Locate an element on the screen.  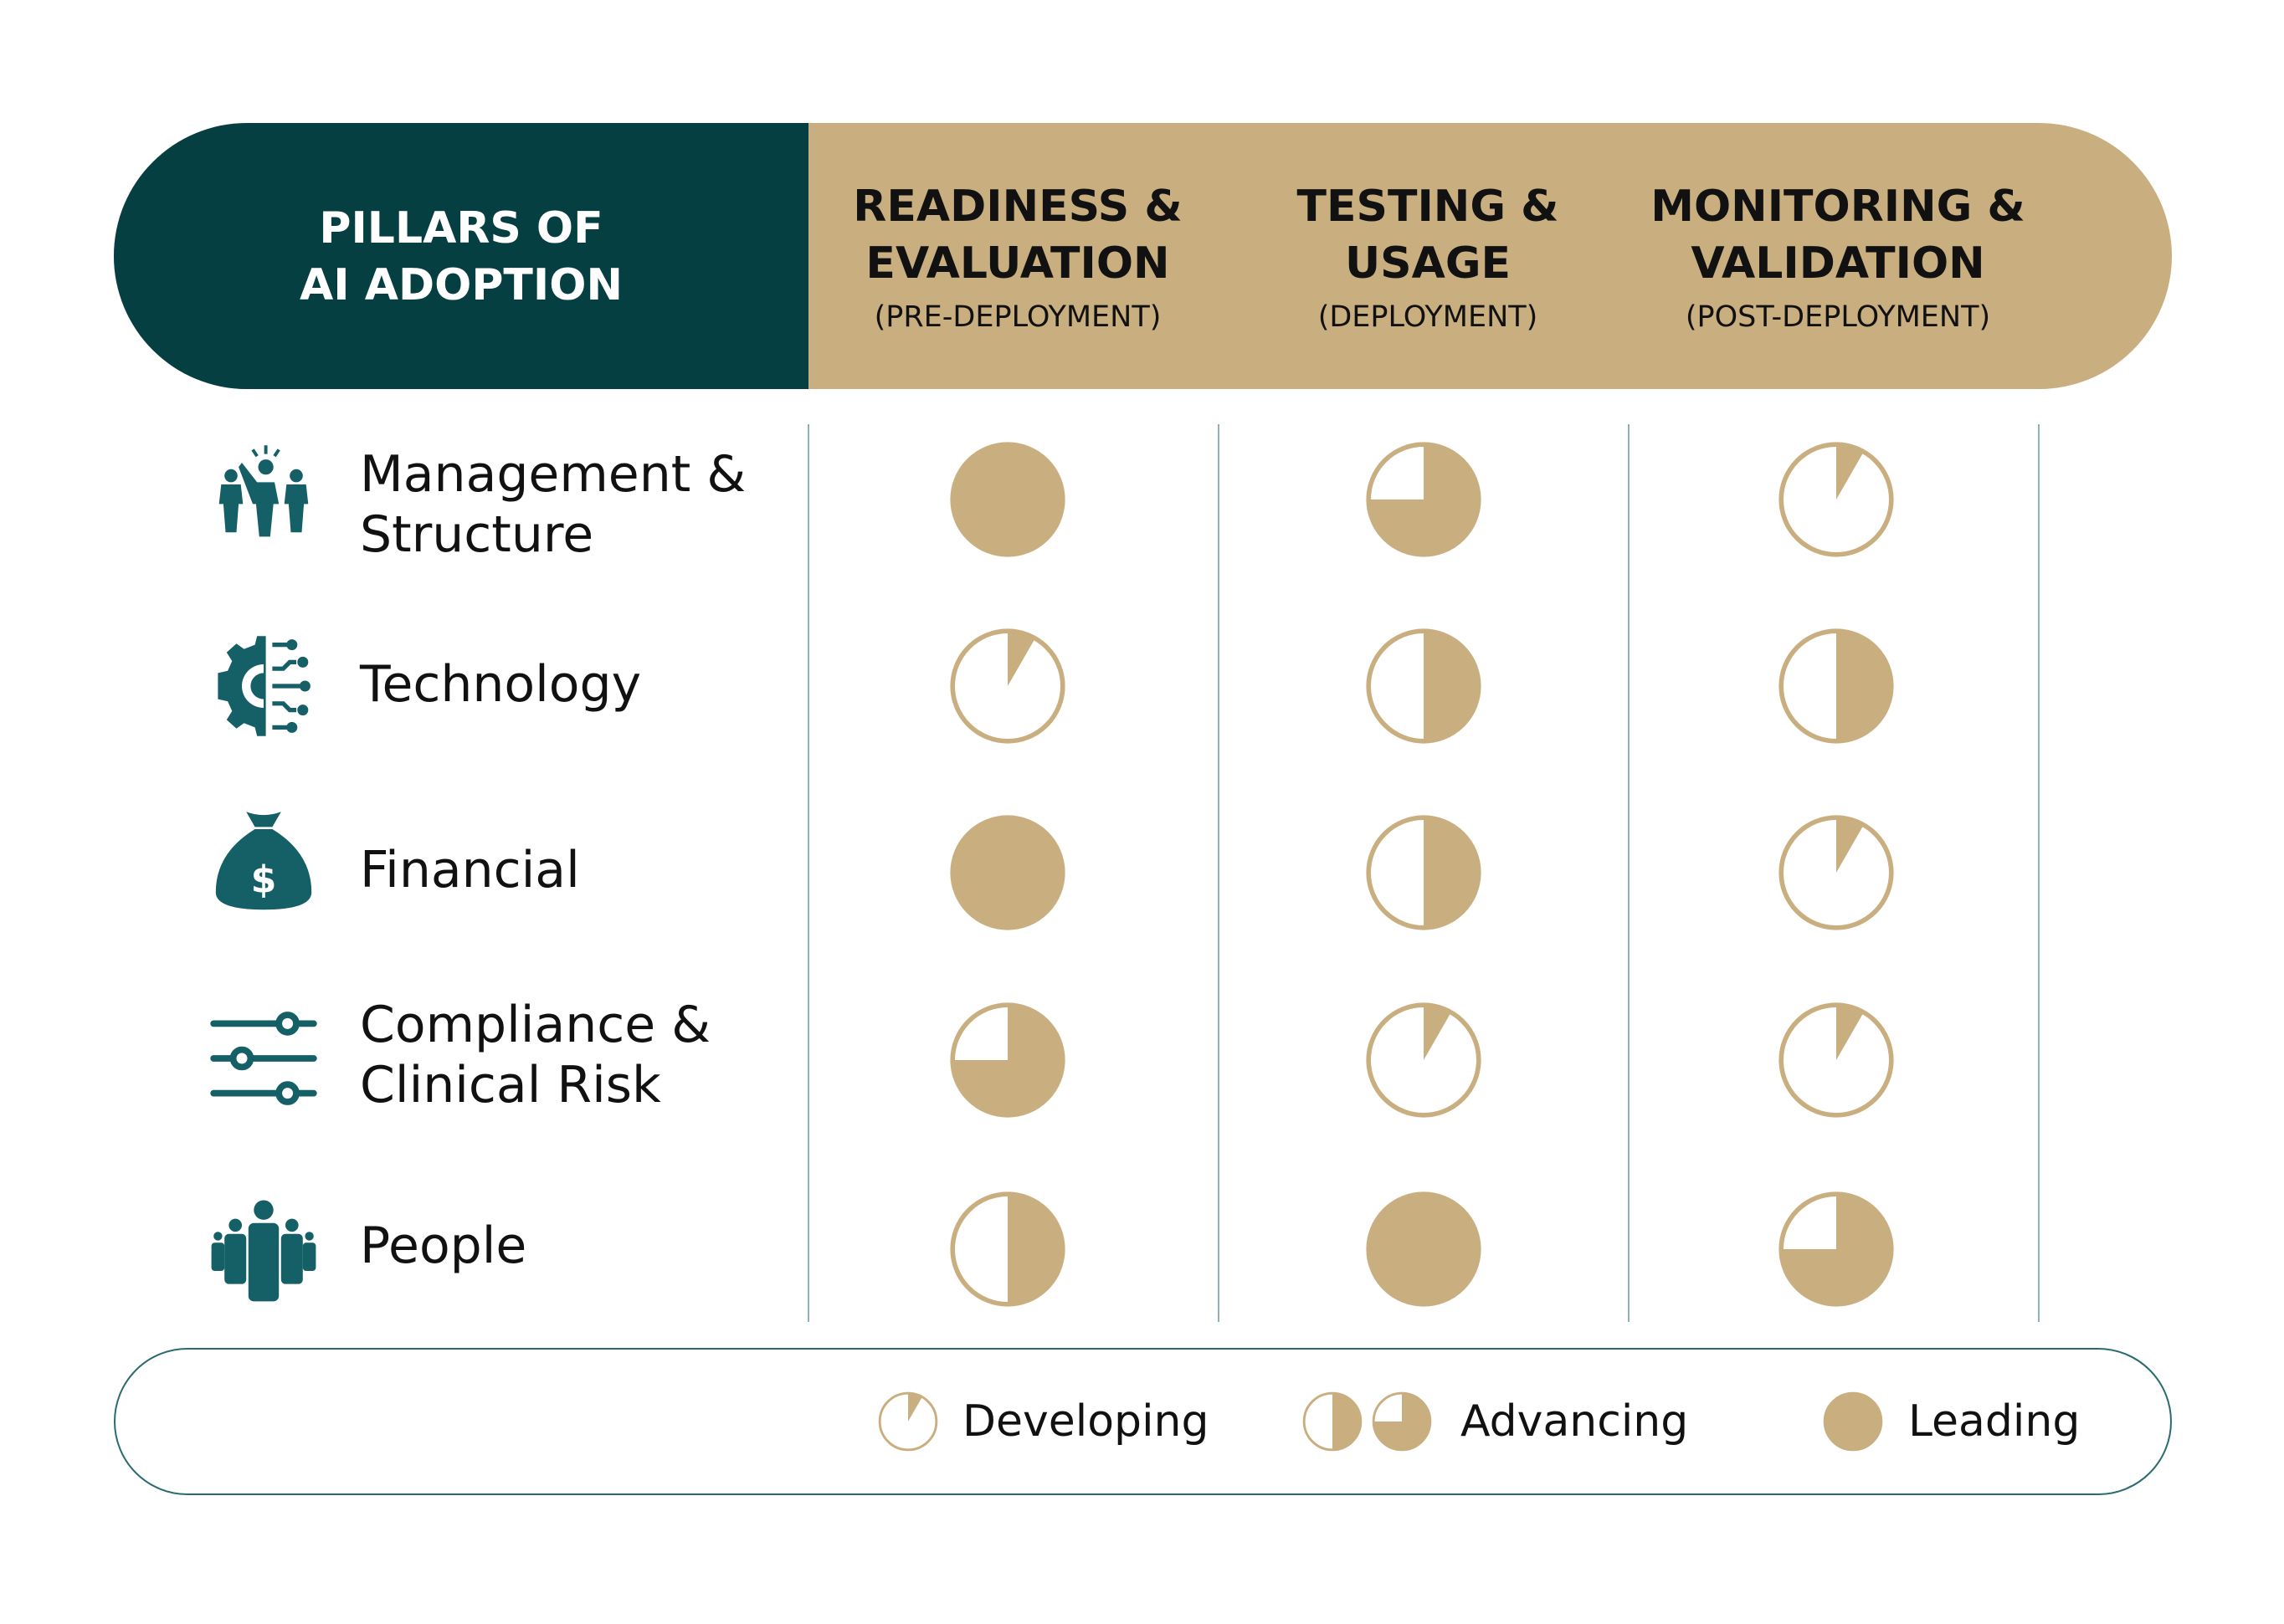
row-label-management: Management & Structure is located at coordinates (553, 504).